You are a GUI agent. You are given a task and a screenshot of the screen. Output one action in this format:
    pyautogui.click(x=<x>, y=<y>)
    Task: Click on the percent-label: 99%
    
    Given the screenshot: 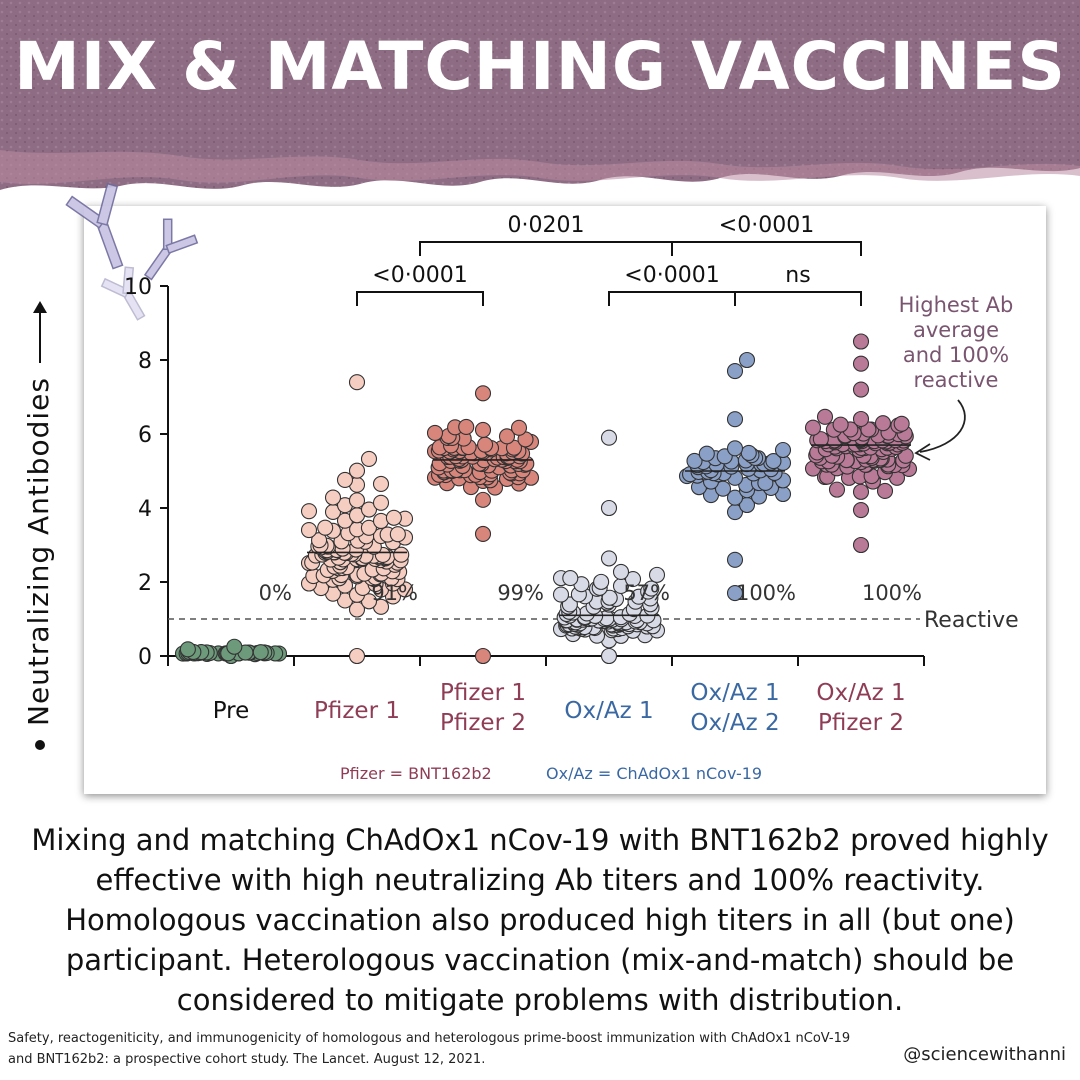 What is the action you would take?
    pyautogui.click(x=520, y=593)
    